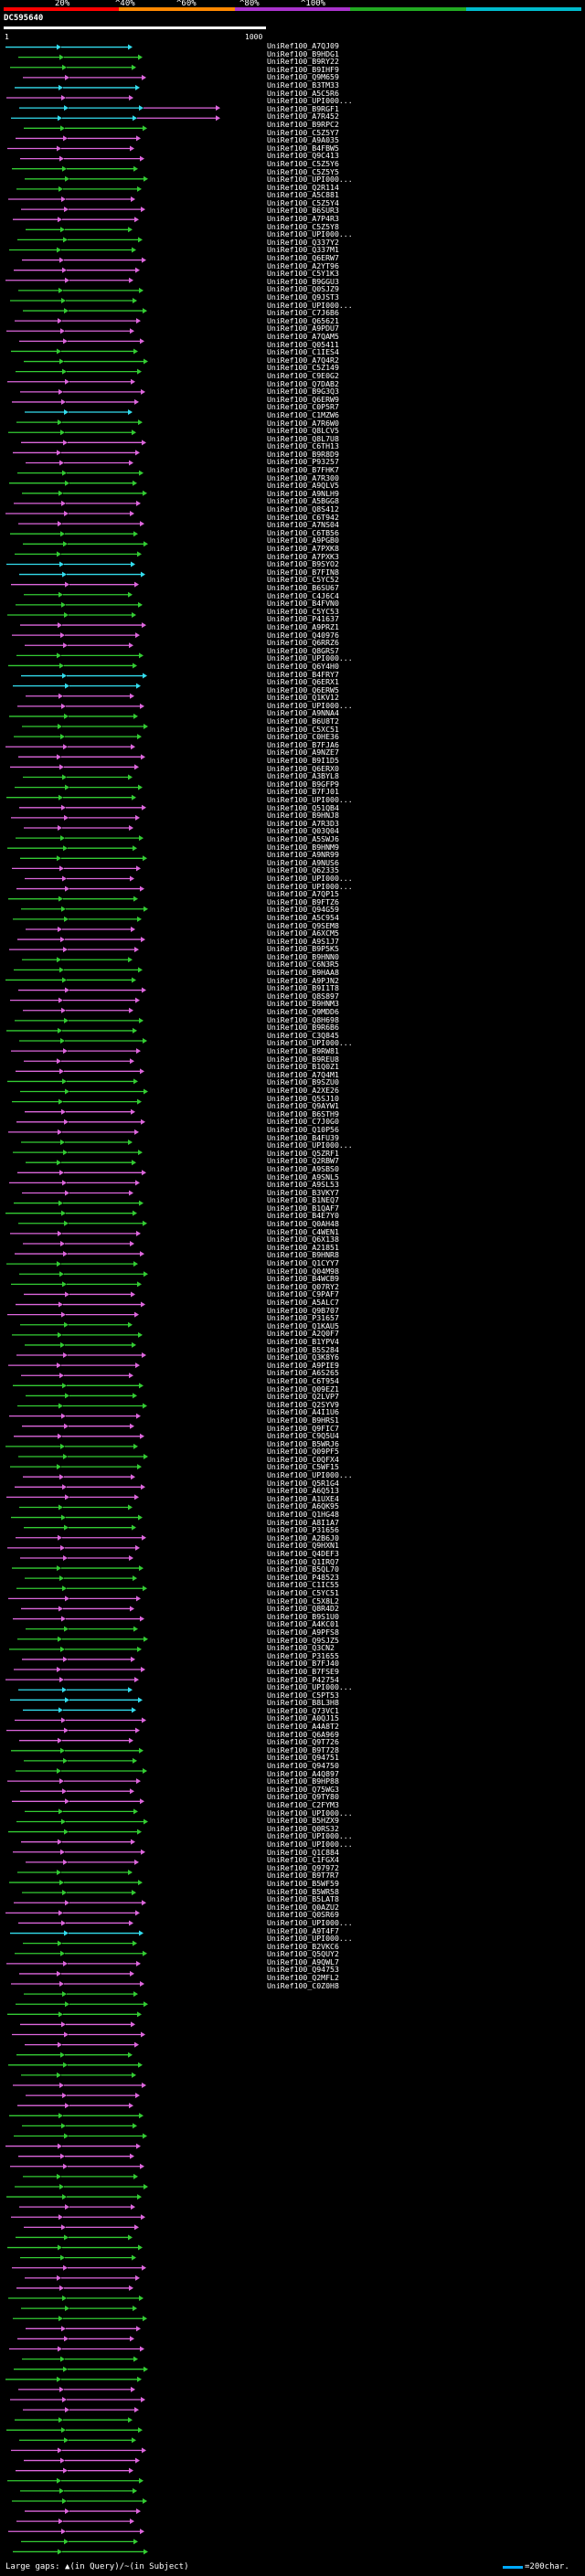  I want to click on hit-accession: UniRef100_Q5SJ10, so click(303, 1098).